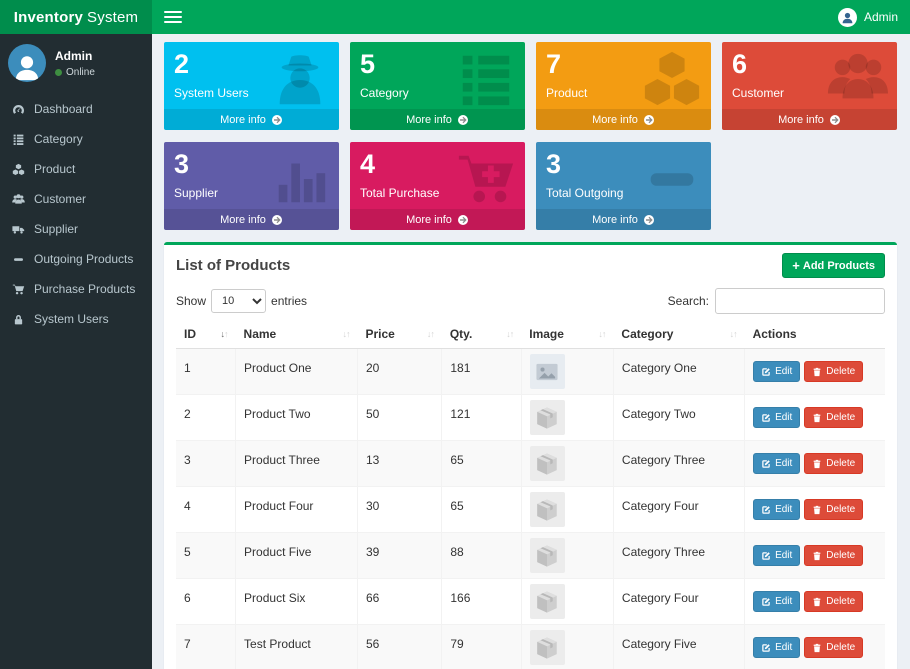 Image resolution: width=910 pixels, height=669 pixels. I want to click on cell-id: 1, so click(206, 371).